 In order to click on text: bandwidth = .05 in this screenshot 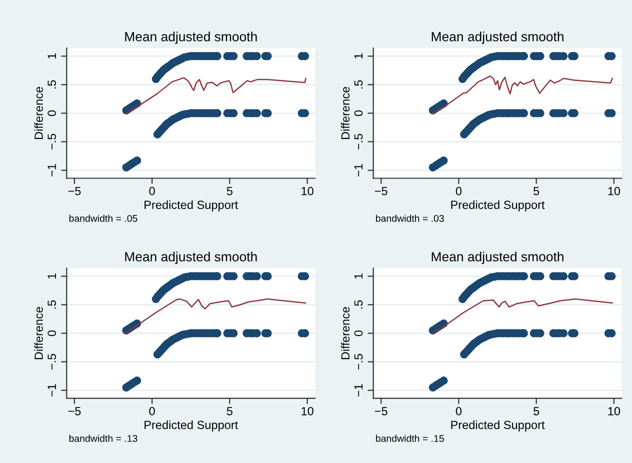, I will do `click(103, 218)`.